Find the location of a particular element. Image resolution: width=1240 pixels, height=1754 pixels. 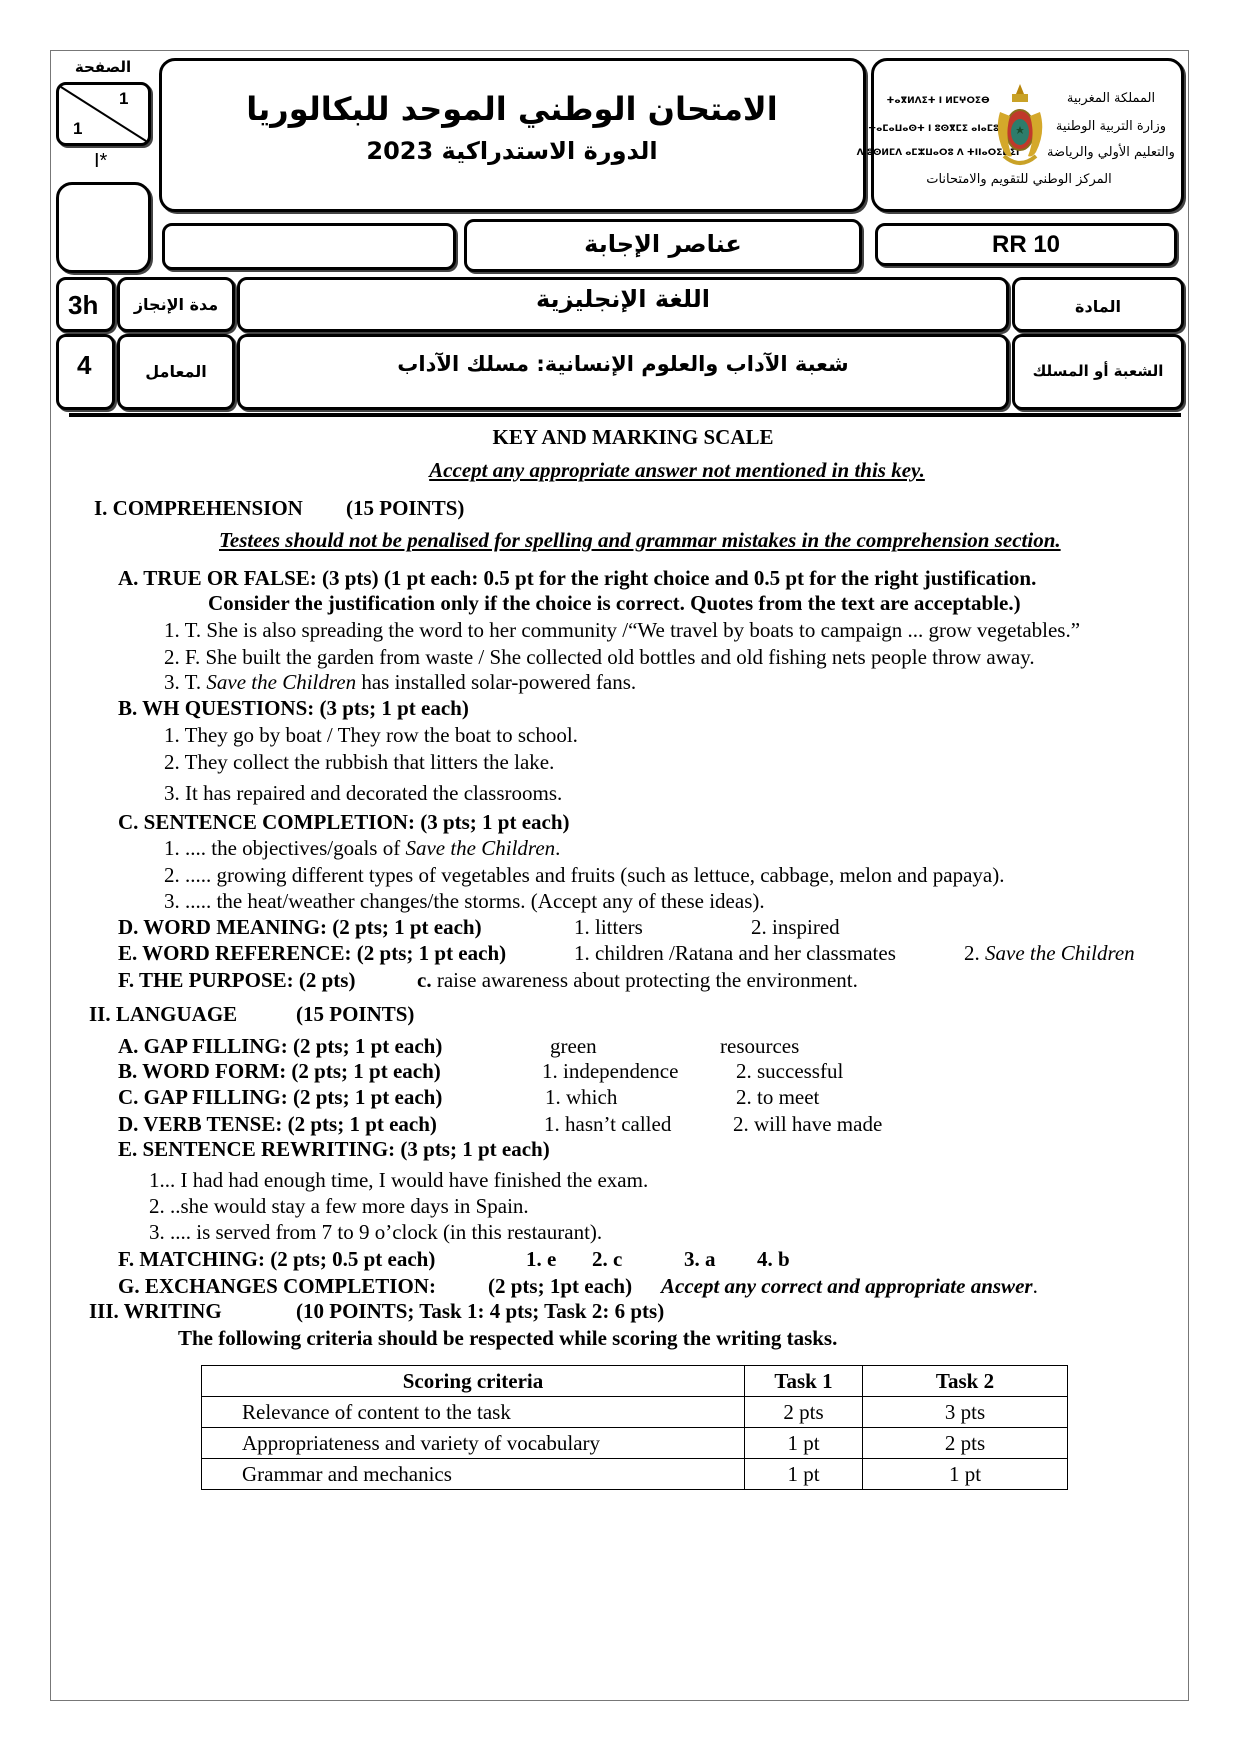

exam-code: RR 10 is located at coordinates (1026, 244).